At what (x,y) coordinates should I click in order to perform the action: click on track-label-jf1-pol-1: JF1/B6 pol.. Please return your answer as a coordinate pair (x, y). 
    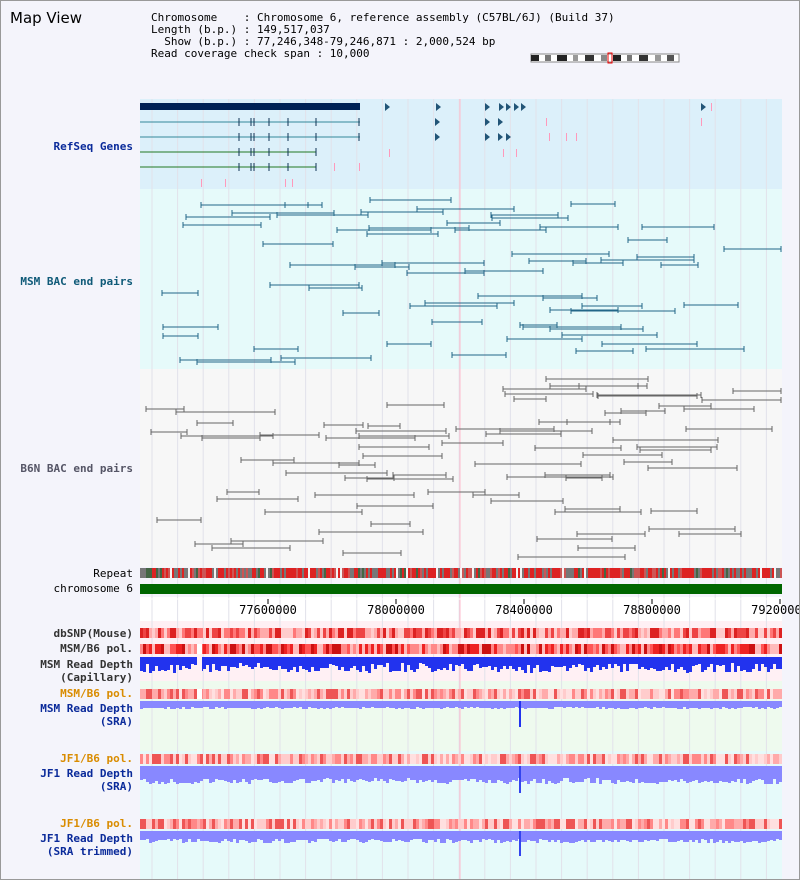
    Looking at the image, I should click on (96, 758).